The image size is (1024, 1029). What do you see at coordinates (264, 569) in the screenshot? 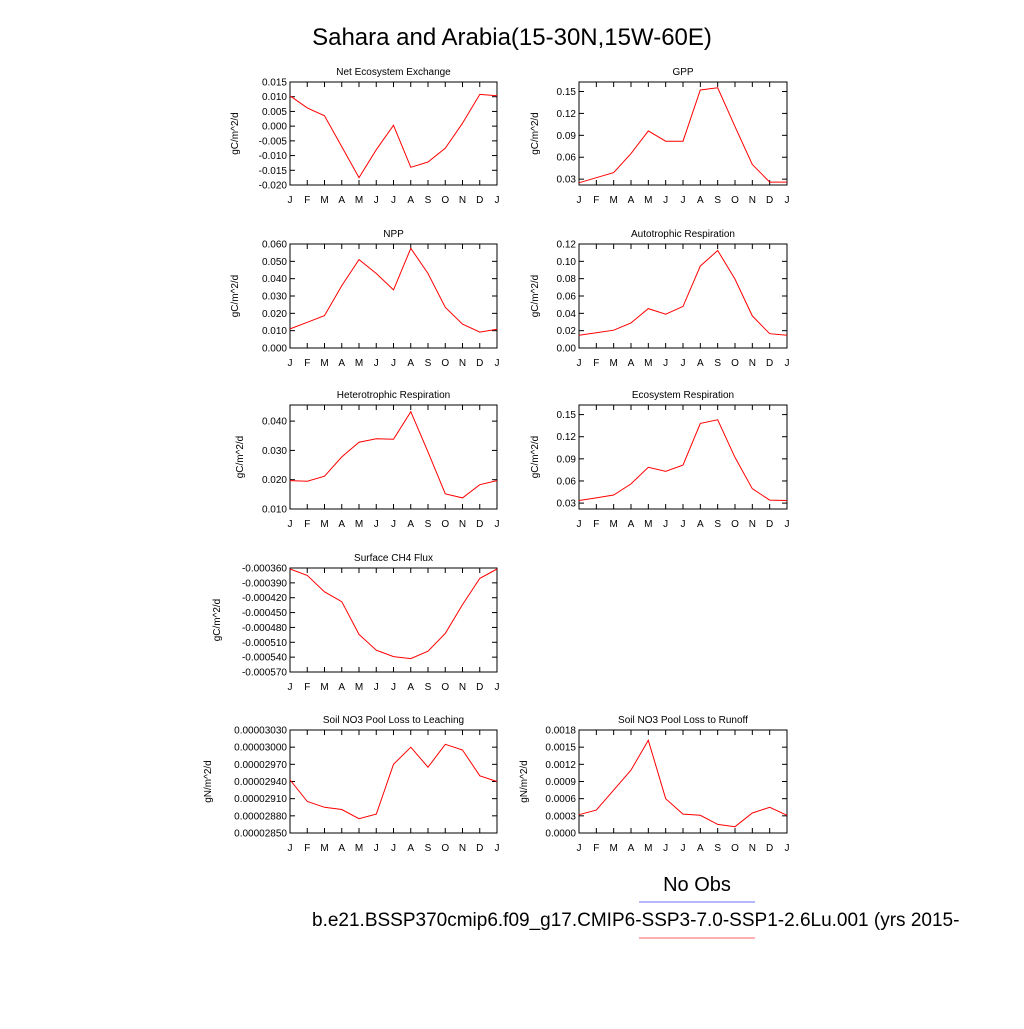
I see `y-tick-label: -0.000360` at bounding box center [264, 569].